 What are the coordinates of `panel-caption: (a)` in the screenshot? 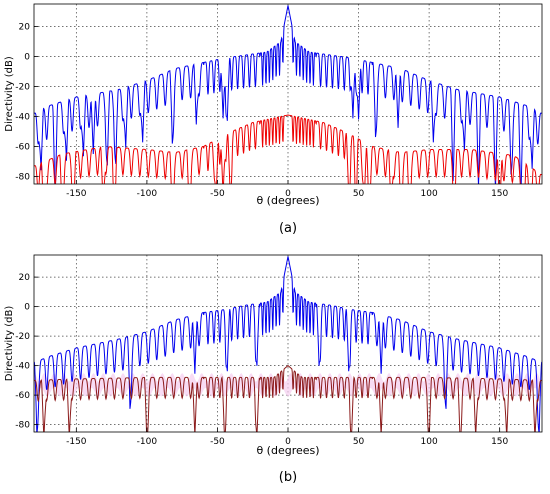 It's located at (288, 228).